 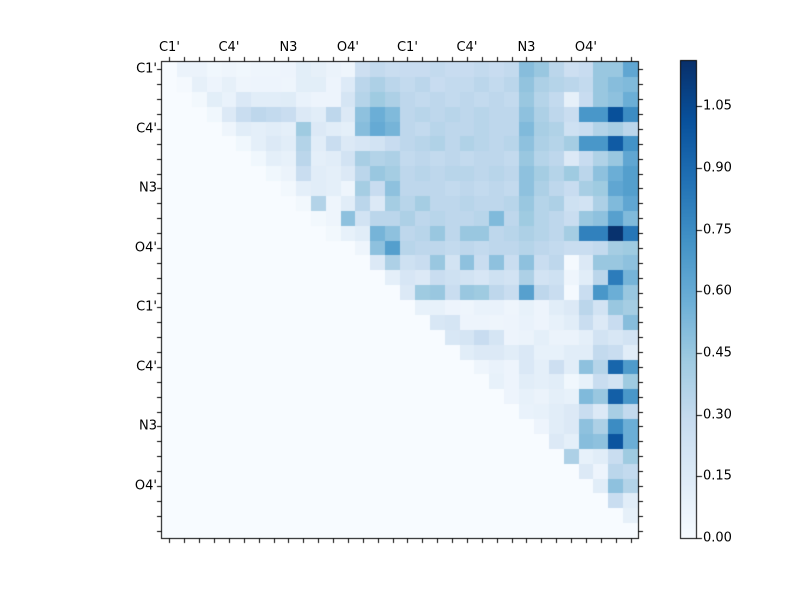 I want to click on colorbar-tick-label: 0.45, so click(x=717, y=353).